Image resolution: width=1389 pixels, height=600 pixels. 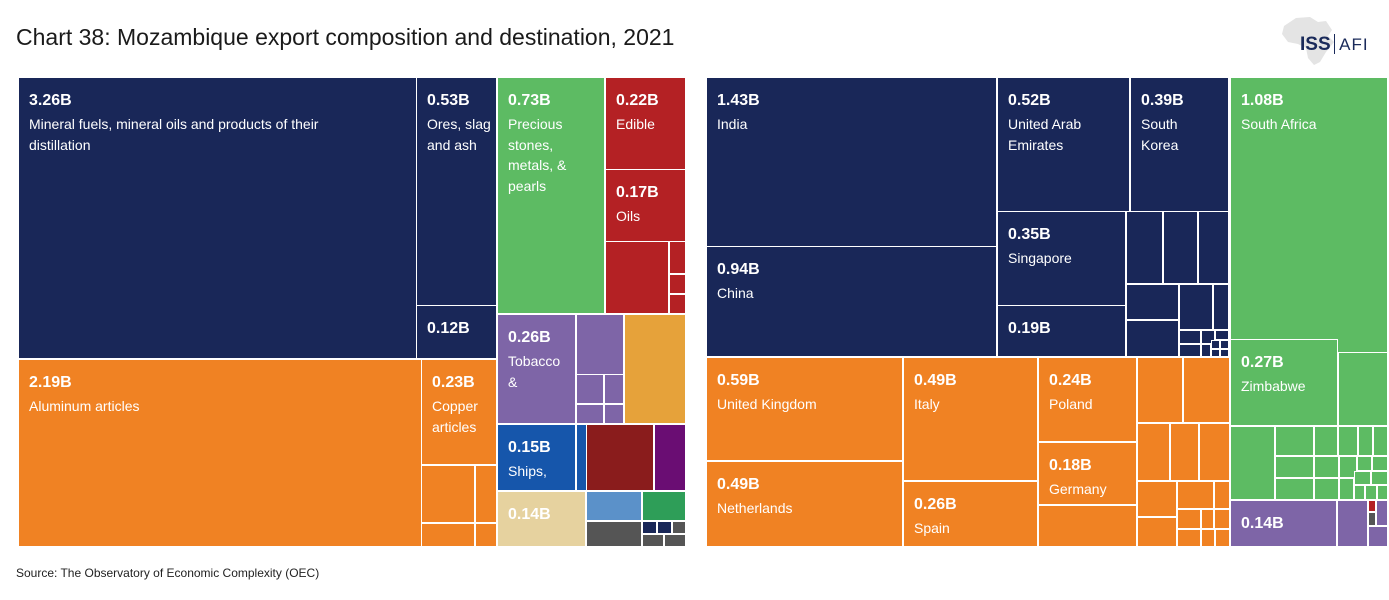 I want to click on country-name-label: China, so click(x=735, y=293).